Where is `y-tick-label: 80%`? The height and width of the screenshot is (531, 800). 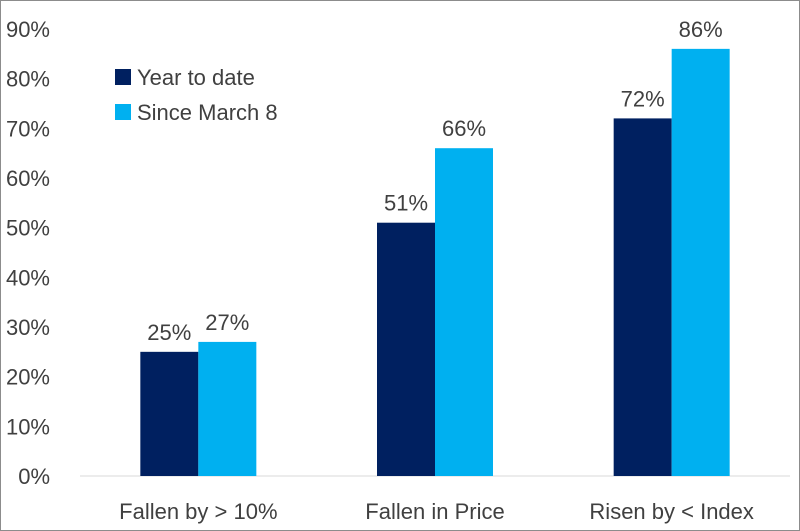
y-tick-label: 80% is located at coordinates (28, 79).